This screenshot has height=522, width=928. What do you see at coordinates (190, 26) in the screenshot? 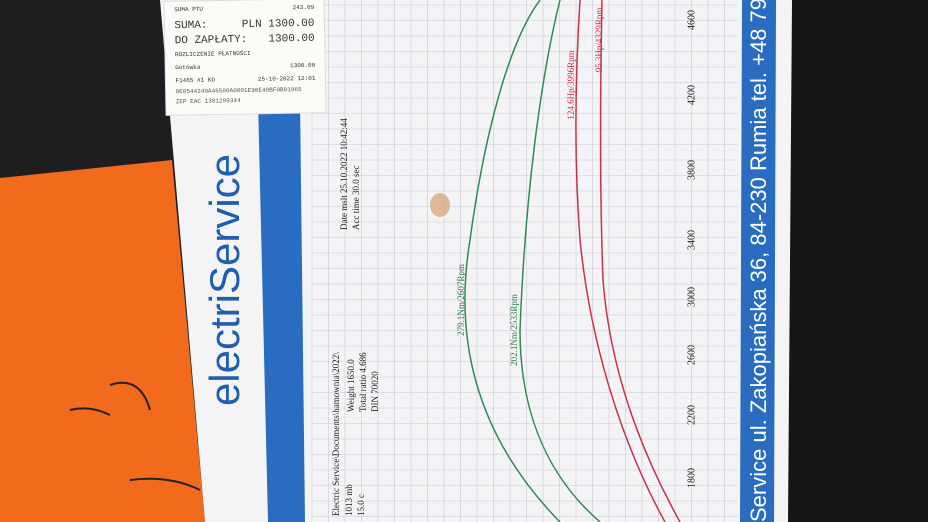
I see `receipt-label: SUMA:` at bounding box center [190, 26].